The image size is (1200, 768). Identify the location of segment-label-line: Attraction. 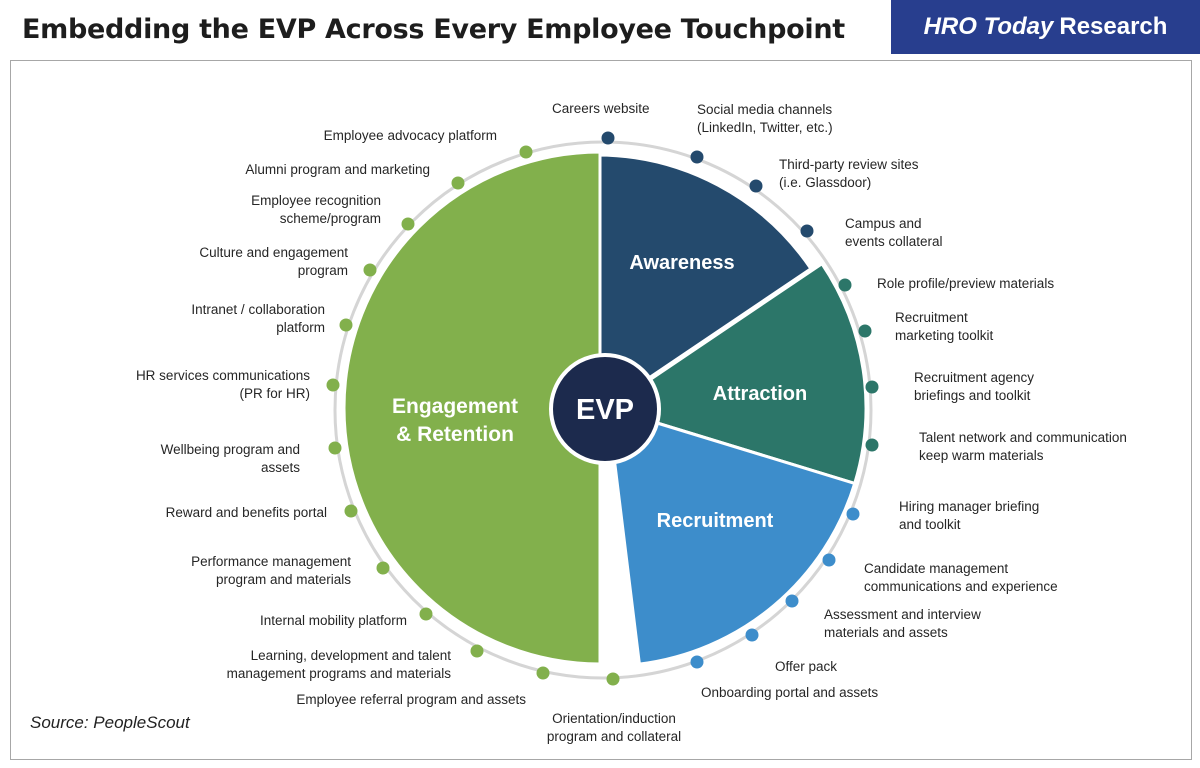
(760, 394).